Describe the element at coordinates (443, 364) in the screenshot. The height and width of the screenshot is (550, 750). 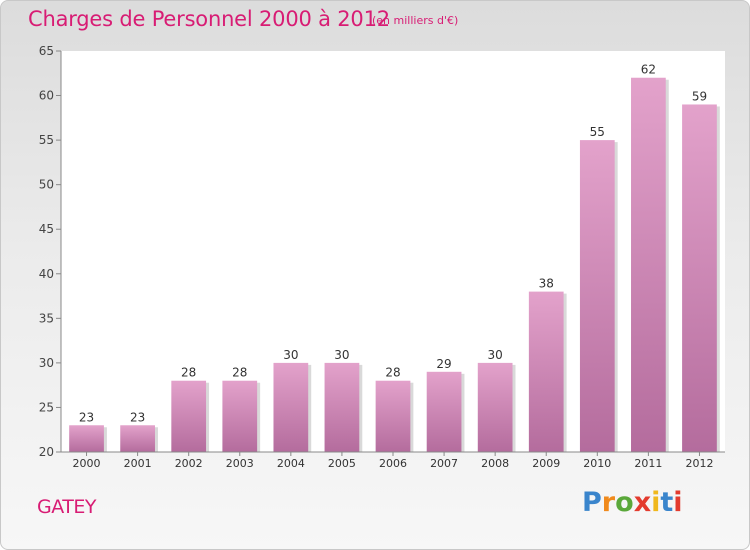
I see `bar-value-label: 29` at that location.